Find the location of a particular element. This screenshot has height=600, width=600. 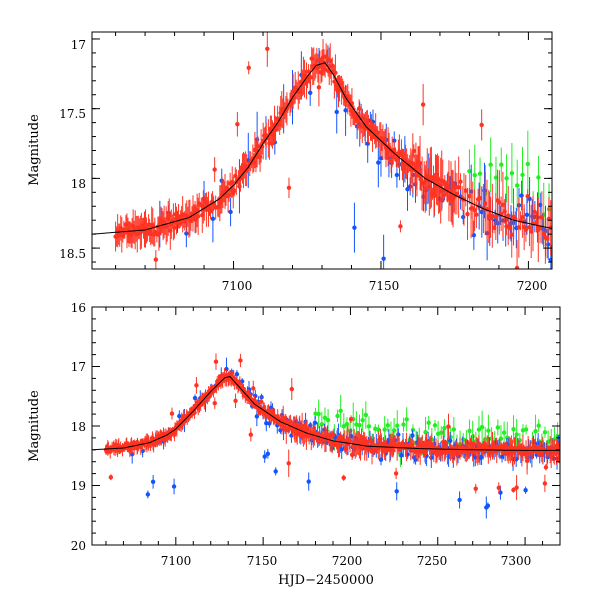

top-ytick-label-17-5: 17.5 is located at coordinates (72, 114).